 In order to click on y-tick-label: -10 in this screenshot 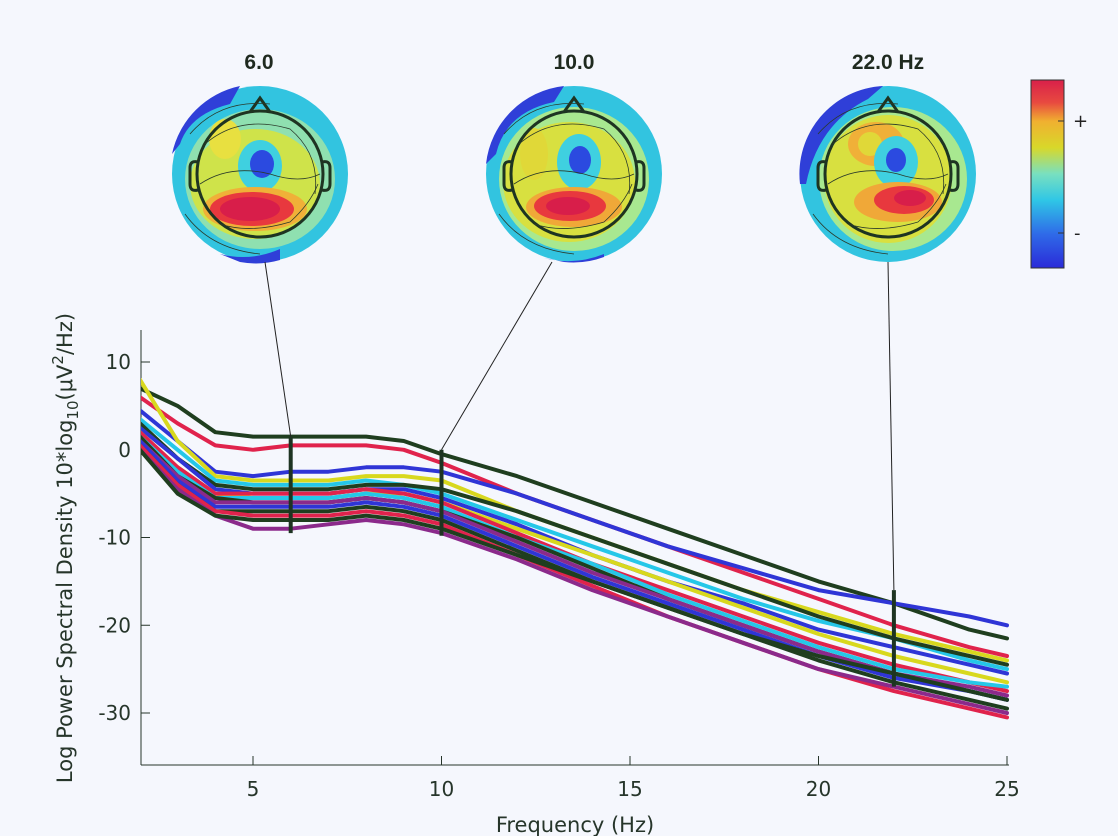, I will do `click(114, 538)`.